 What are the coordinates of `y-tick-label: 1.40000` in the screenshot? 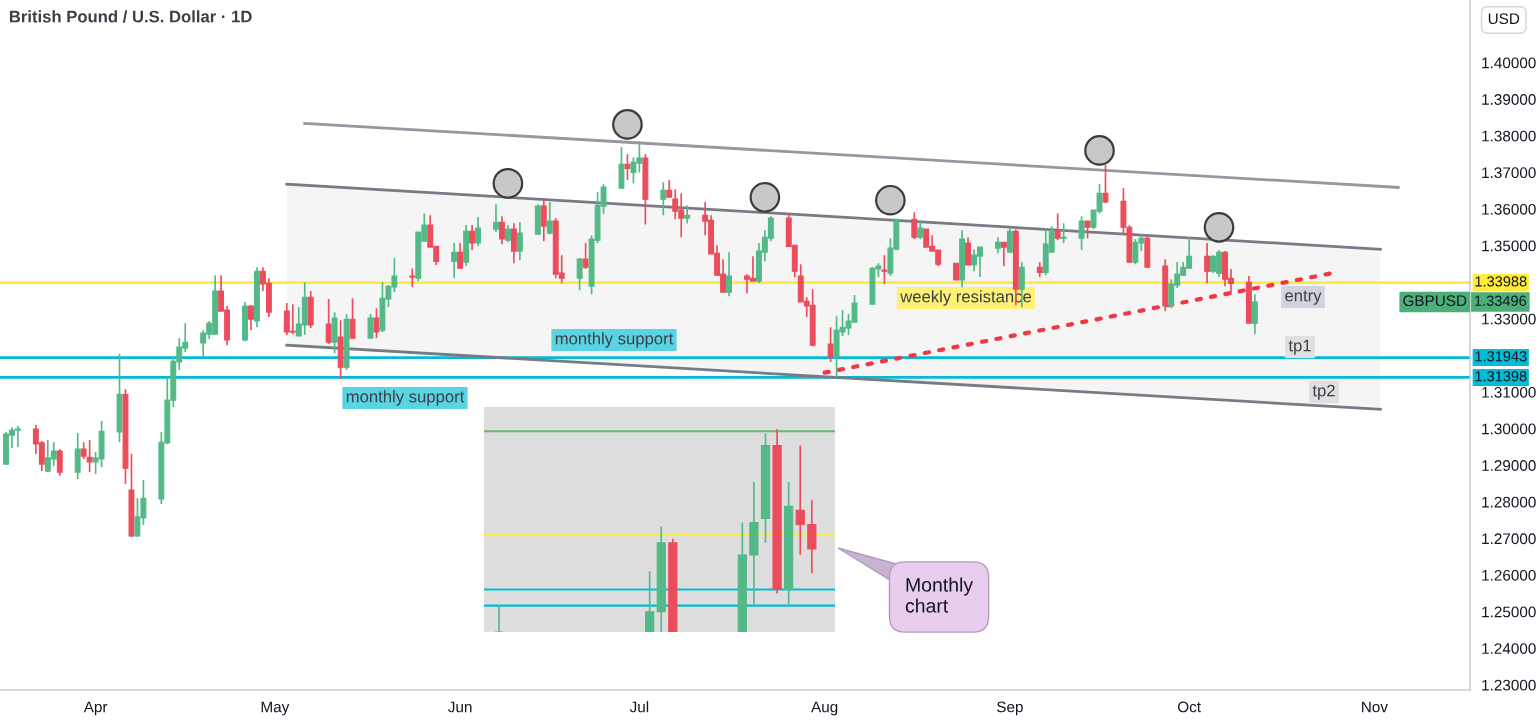 It's located at (1509, 63).